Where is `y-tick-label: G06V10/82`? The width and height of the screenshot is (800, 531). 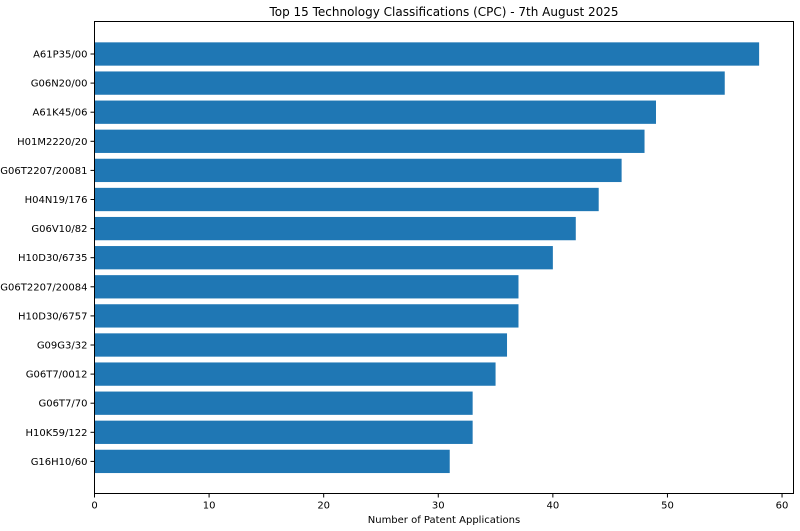
y-tick-label: G06V10/82 is located at coordinates (59, 229).